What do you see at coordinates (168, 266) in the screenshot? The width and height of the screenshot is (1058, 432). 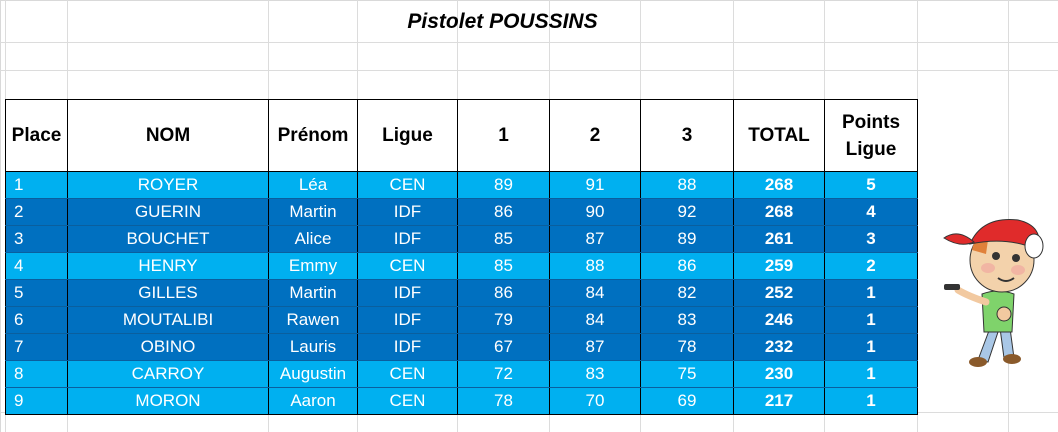 I see `cell-nom: HENRY` at bounding box center [168, 266].